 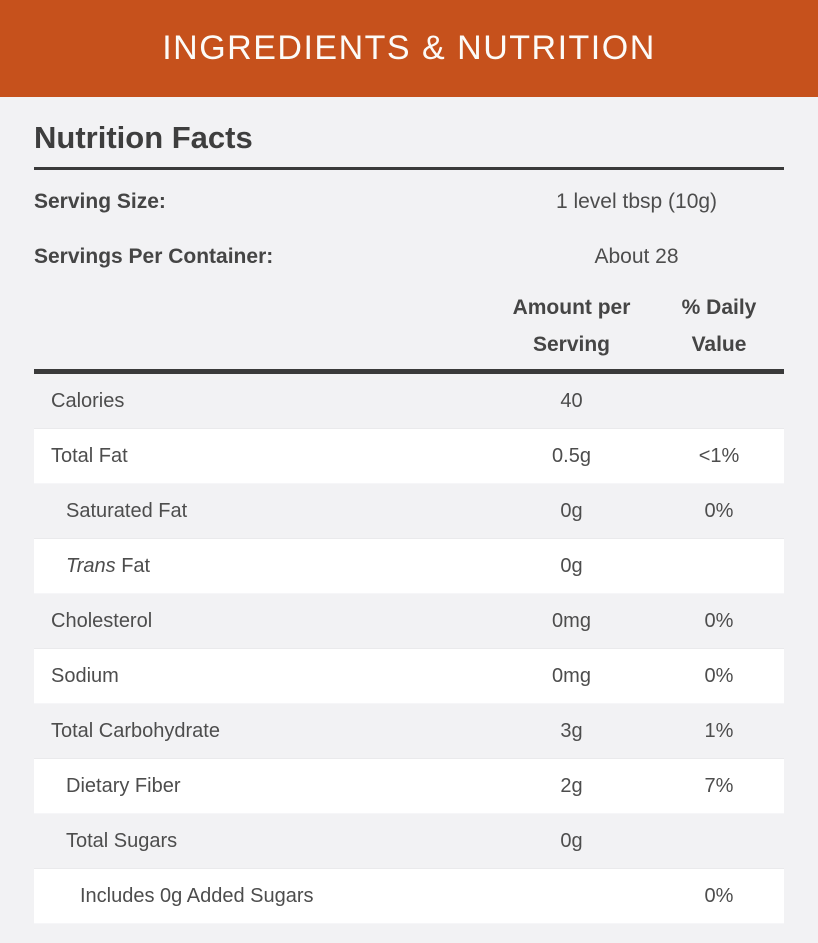 What do you see at coordinates (409, 326) in the screenshot?
I see `column-headers: Amount per Serving % Daily Value` at bounding box center [409, 326].